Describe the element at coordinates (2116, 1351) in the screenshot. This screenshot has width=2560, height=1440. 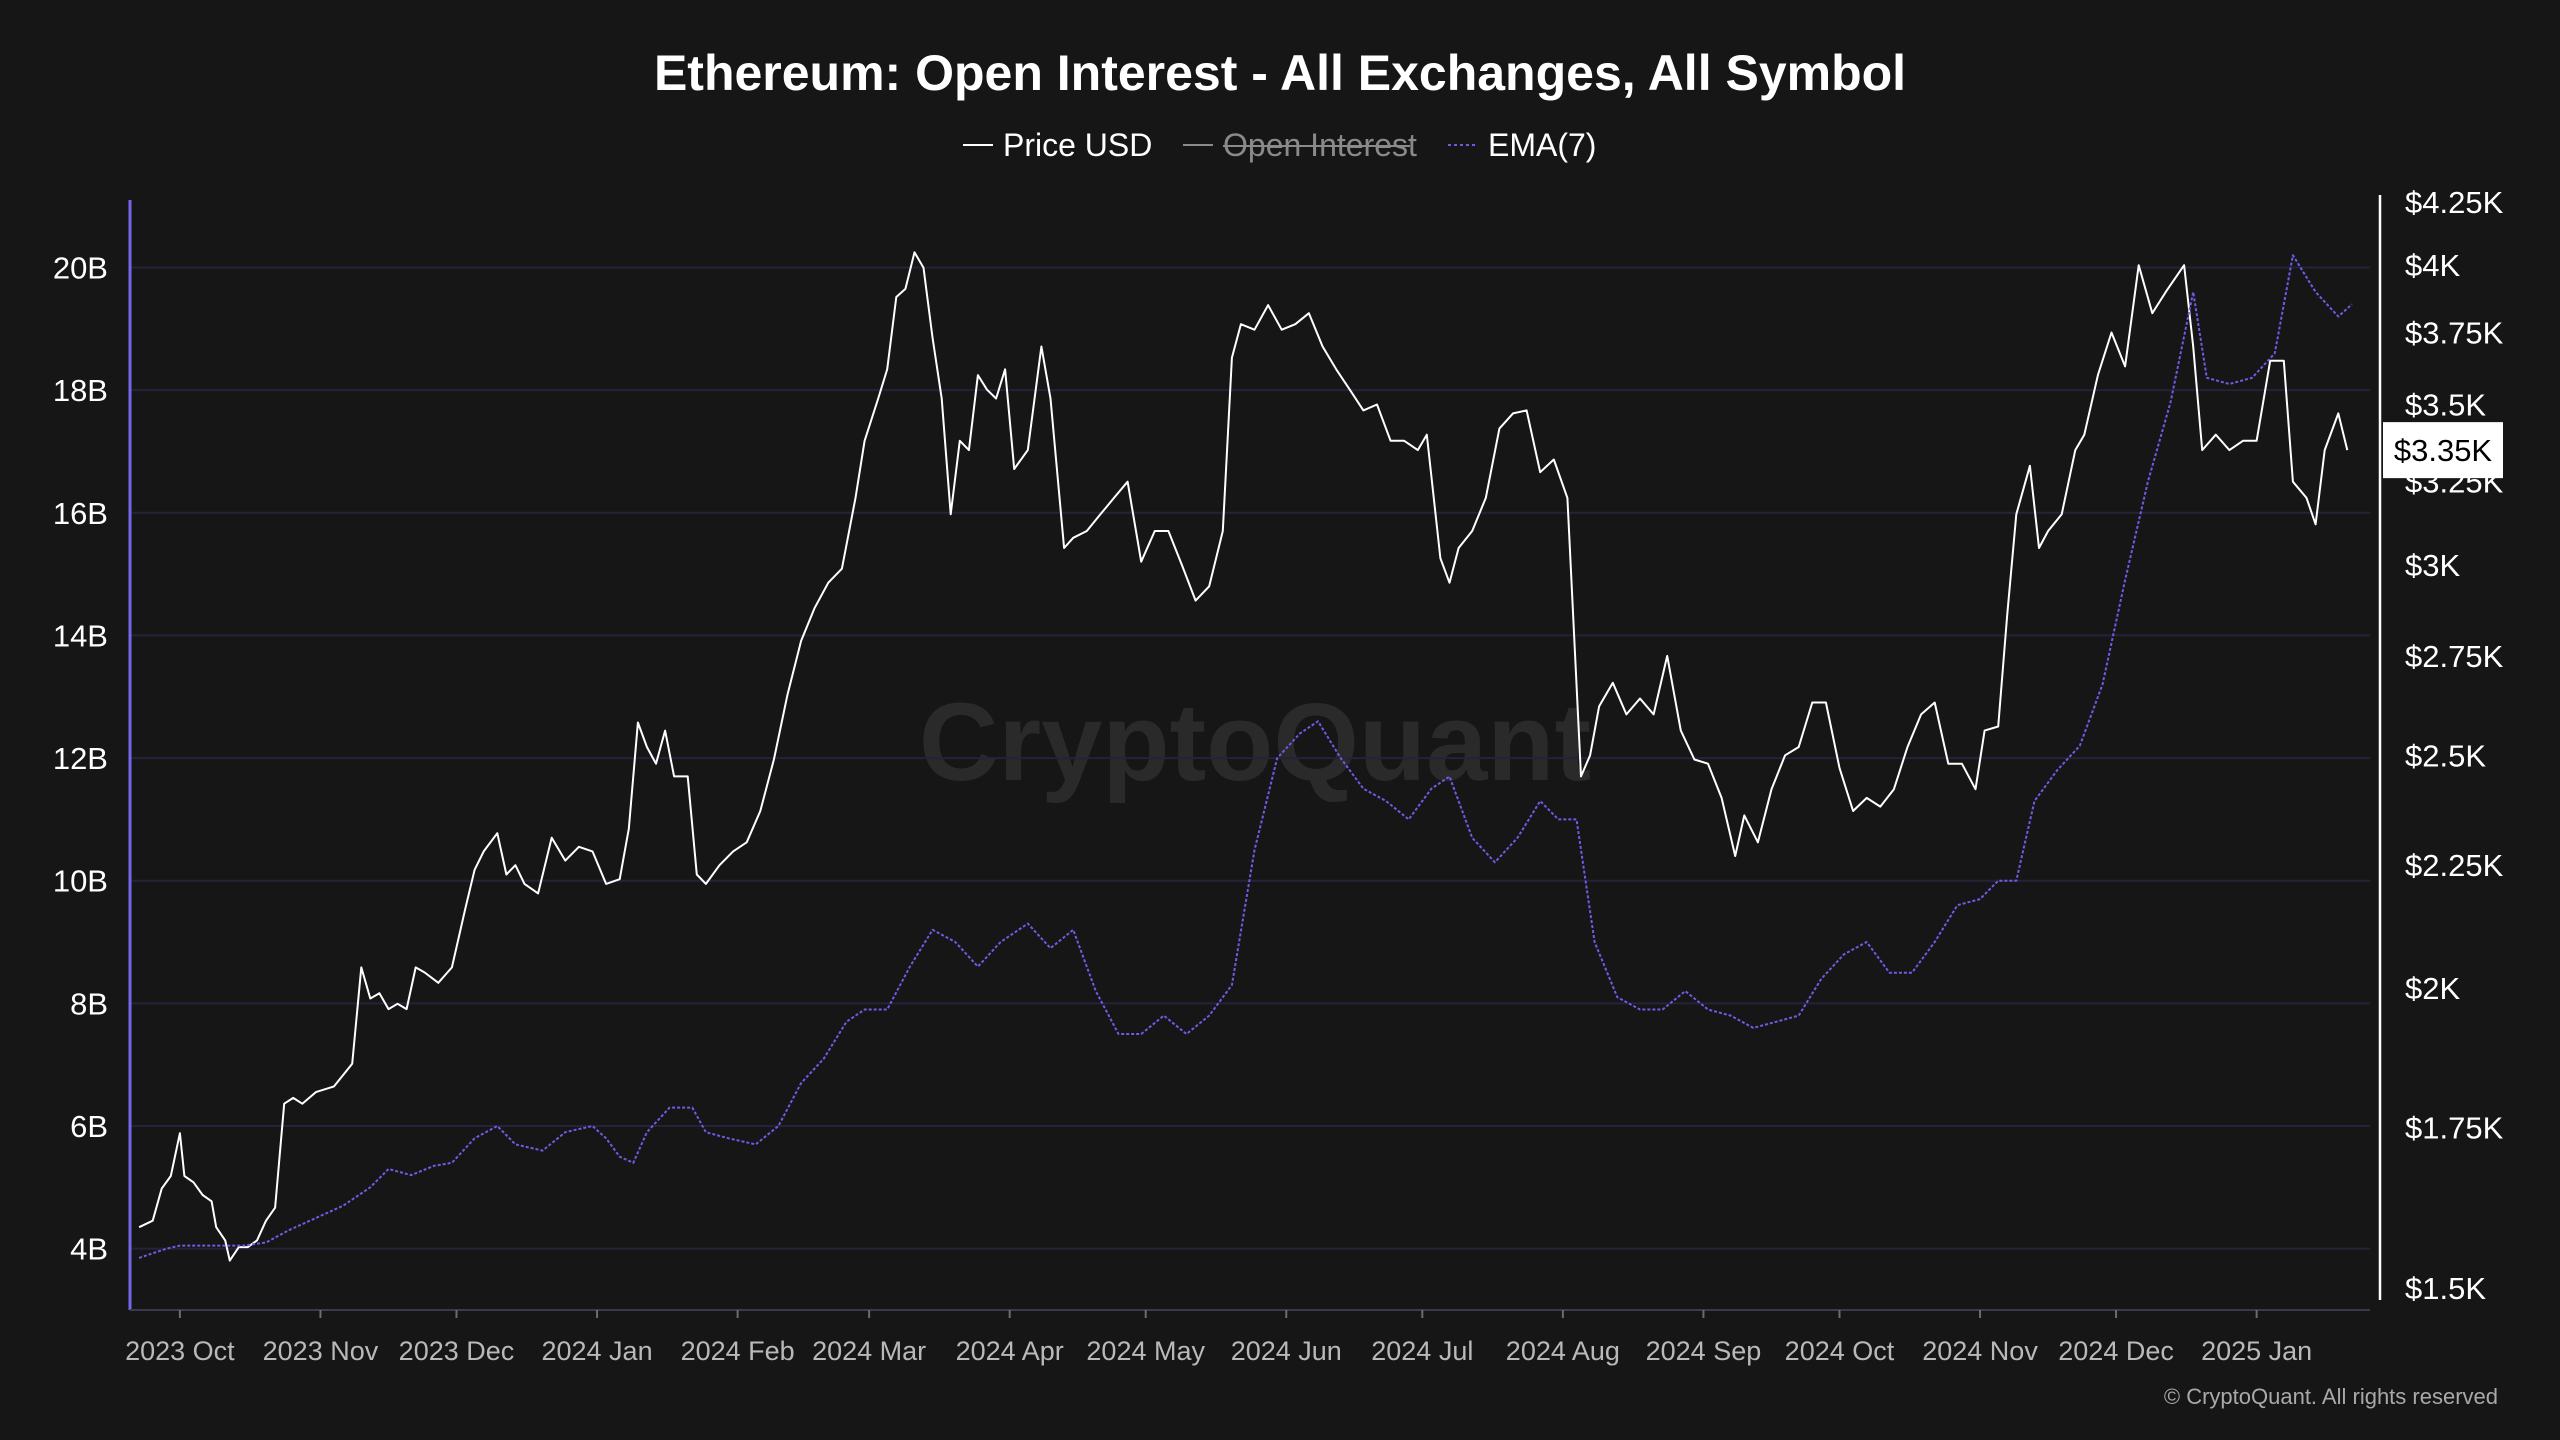
I see `x-tick-label: 2024 Dec` at that location.